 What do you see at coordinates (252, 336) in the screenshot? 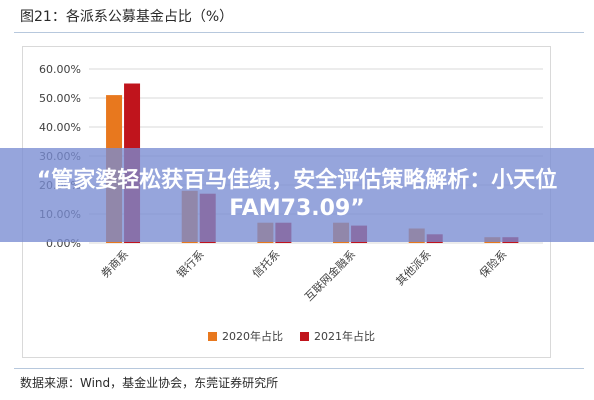
I see `legend-label: 2020年占比` at bounding box center [252, 336].